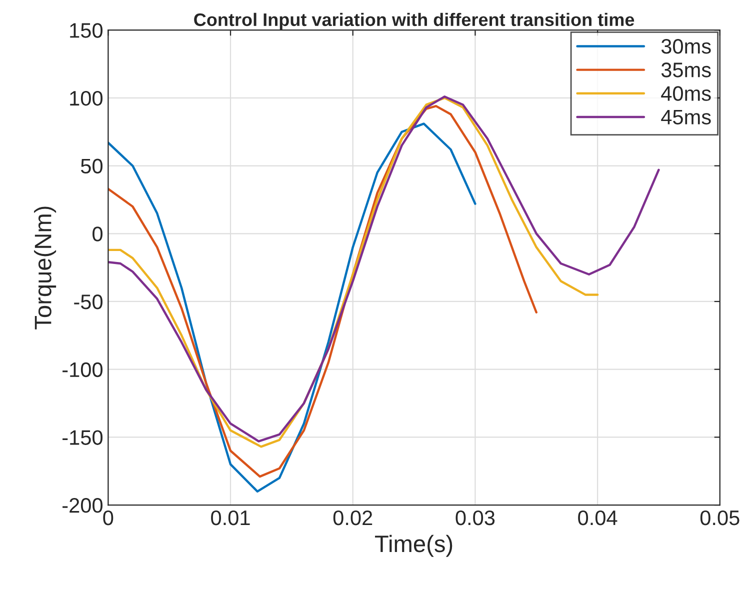 The height and width of the screenshot is (590, 746). Describe the element at coordinates (686, 70) in the screenshot. I see `legend-label: 35ms` at that location.